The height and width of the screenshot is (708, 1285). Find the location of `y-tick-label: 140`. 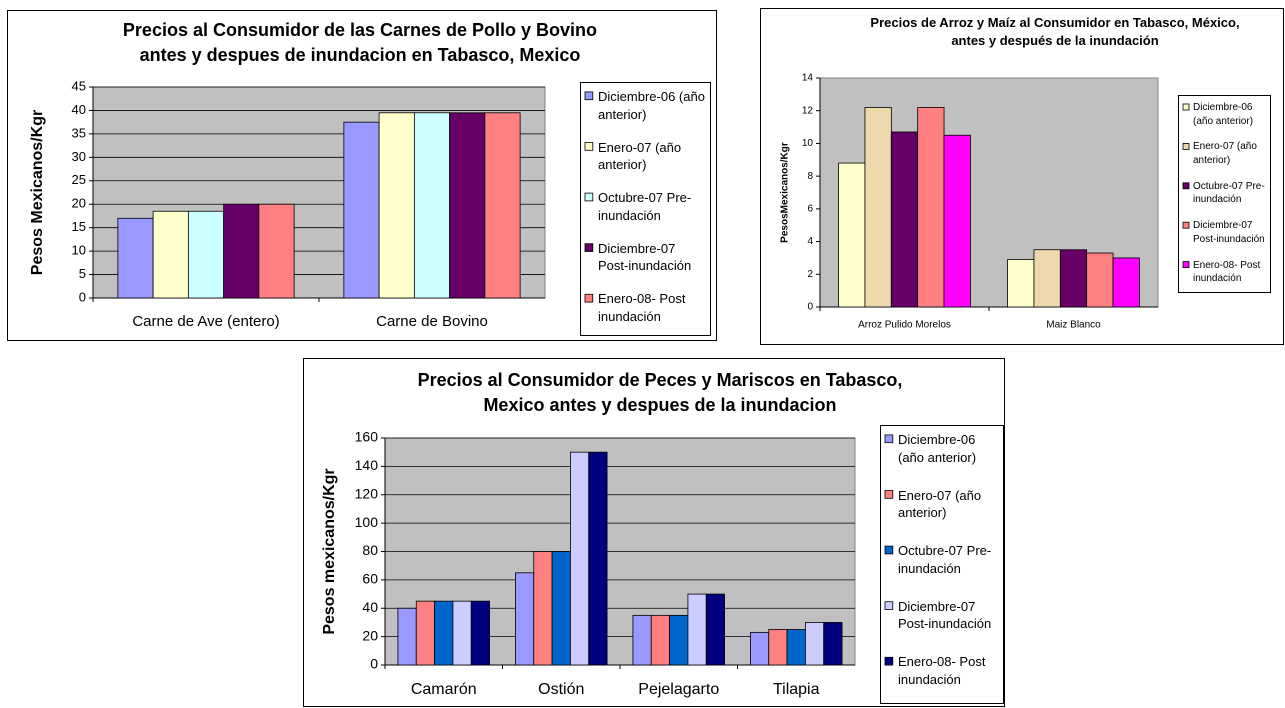

y-tick-label: 140 is located at coordinates (367, 465).